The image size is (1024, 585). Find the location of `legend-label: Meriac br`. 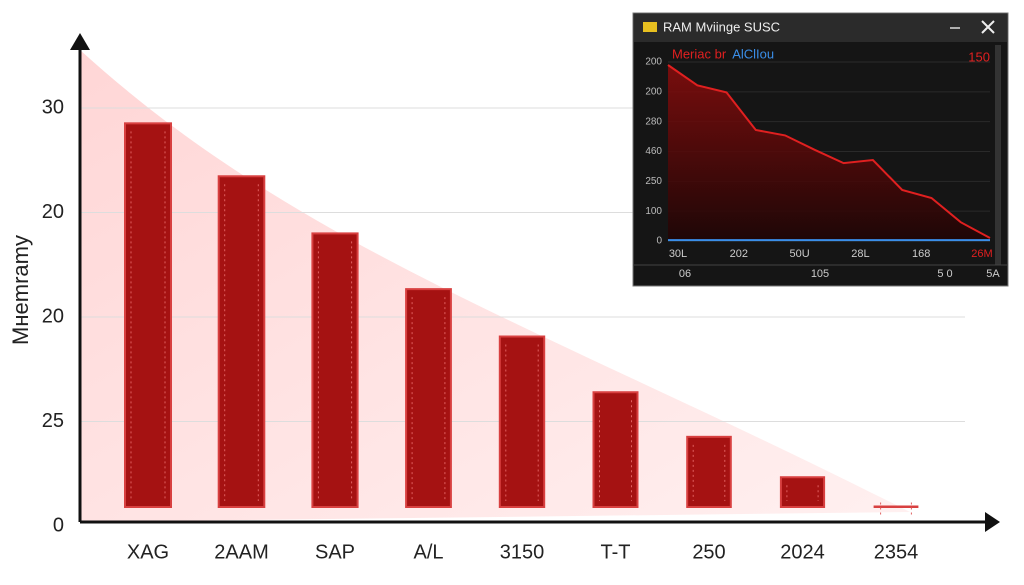

legend-label: Meriac br is located at coordinates (699, 53).